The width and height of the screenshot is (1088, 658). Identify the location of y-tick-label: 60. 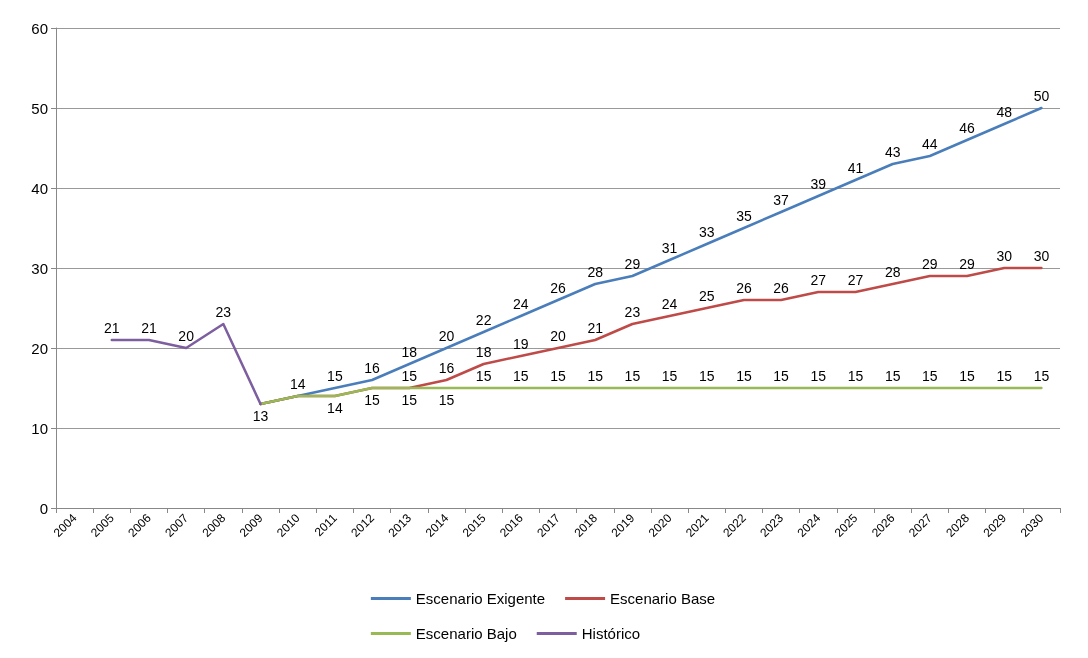
(39, 28).